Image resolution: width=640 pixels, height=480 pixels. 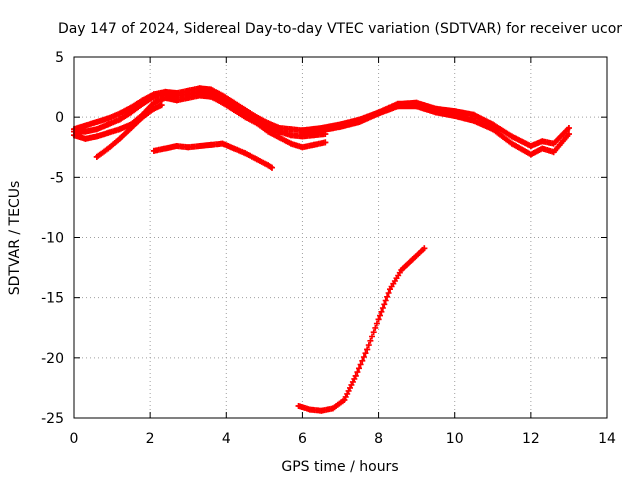 What do you see at coordinates (57, 178) in the screenshot?
I see `y-tick-label: -5` at bounding box center [57, 178].